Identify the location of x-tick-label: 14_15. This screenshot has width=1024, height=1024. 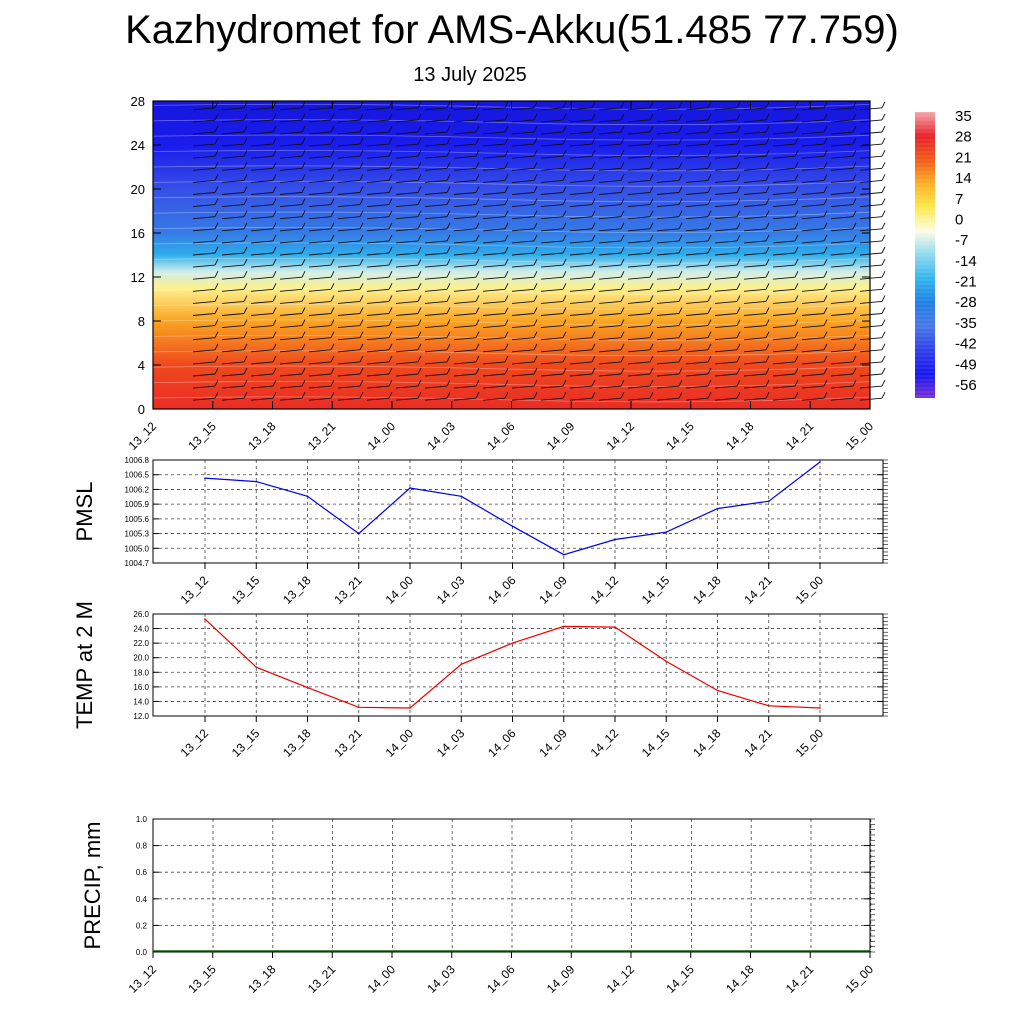
(656, 590).